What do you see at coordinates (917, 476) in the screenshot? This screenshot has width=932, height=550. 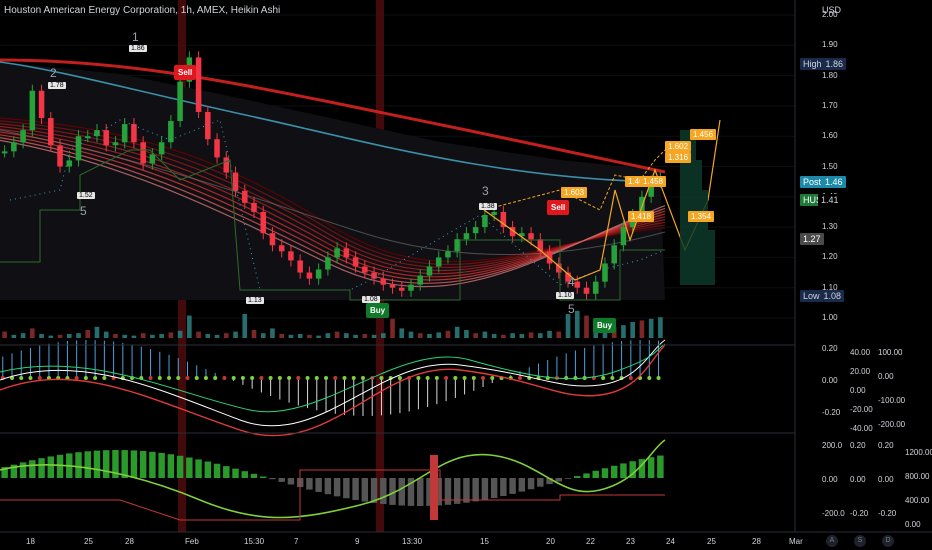 I see `osc2-scale-label: 800.00` at bounding box center [917, 476].